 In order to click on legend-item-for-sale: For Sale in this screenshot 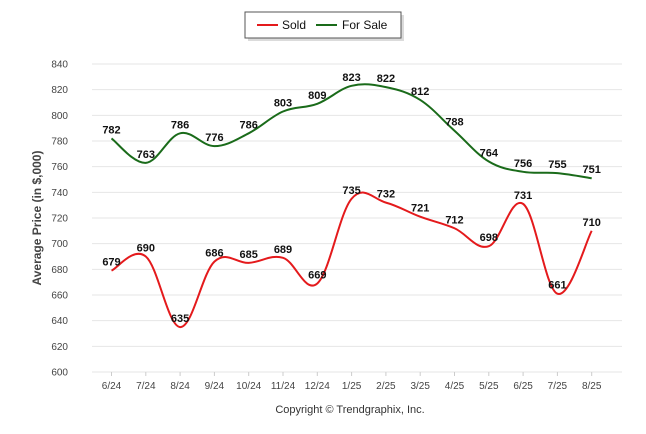, I will do `click(352, 25)`.